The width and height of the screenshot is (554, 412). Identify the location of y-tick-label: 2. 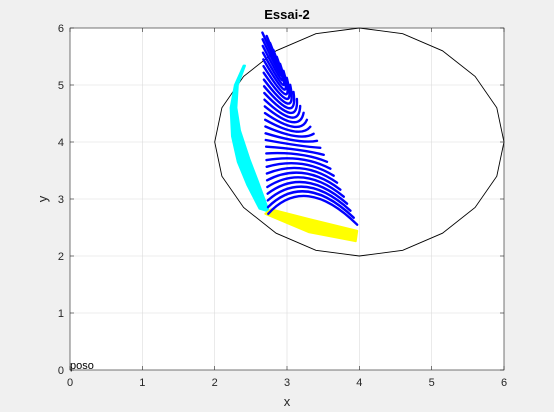
(61, 257).